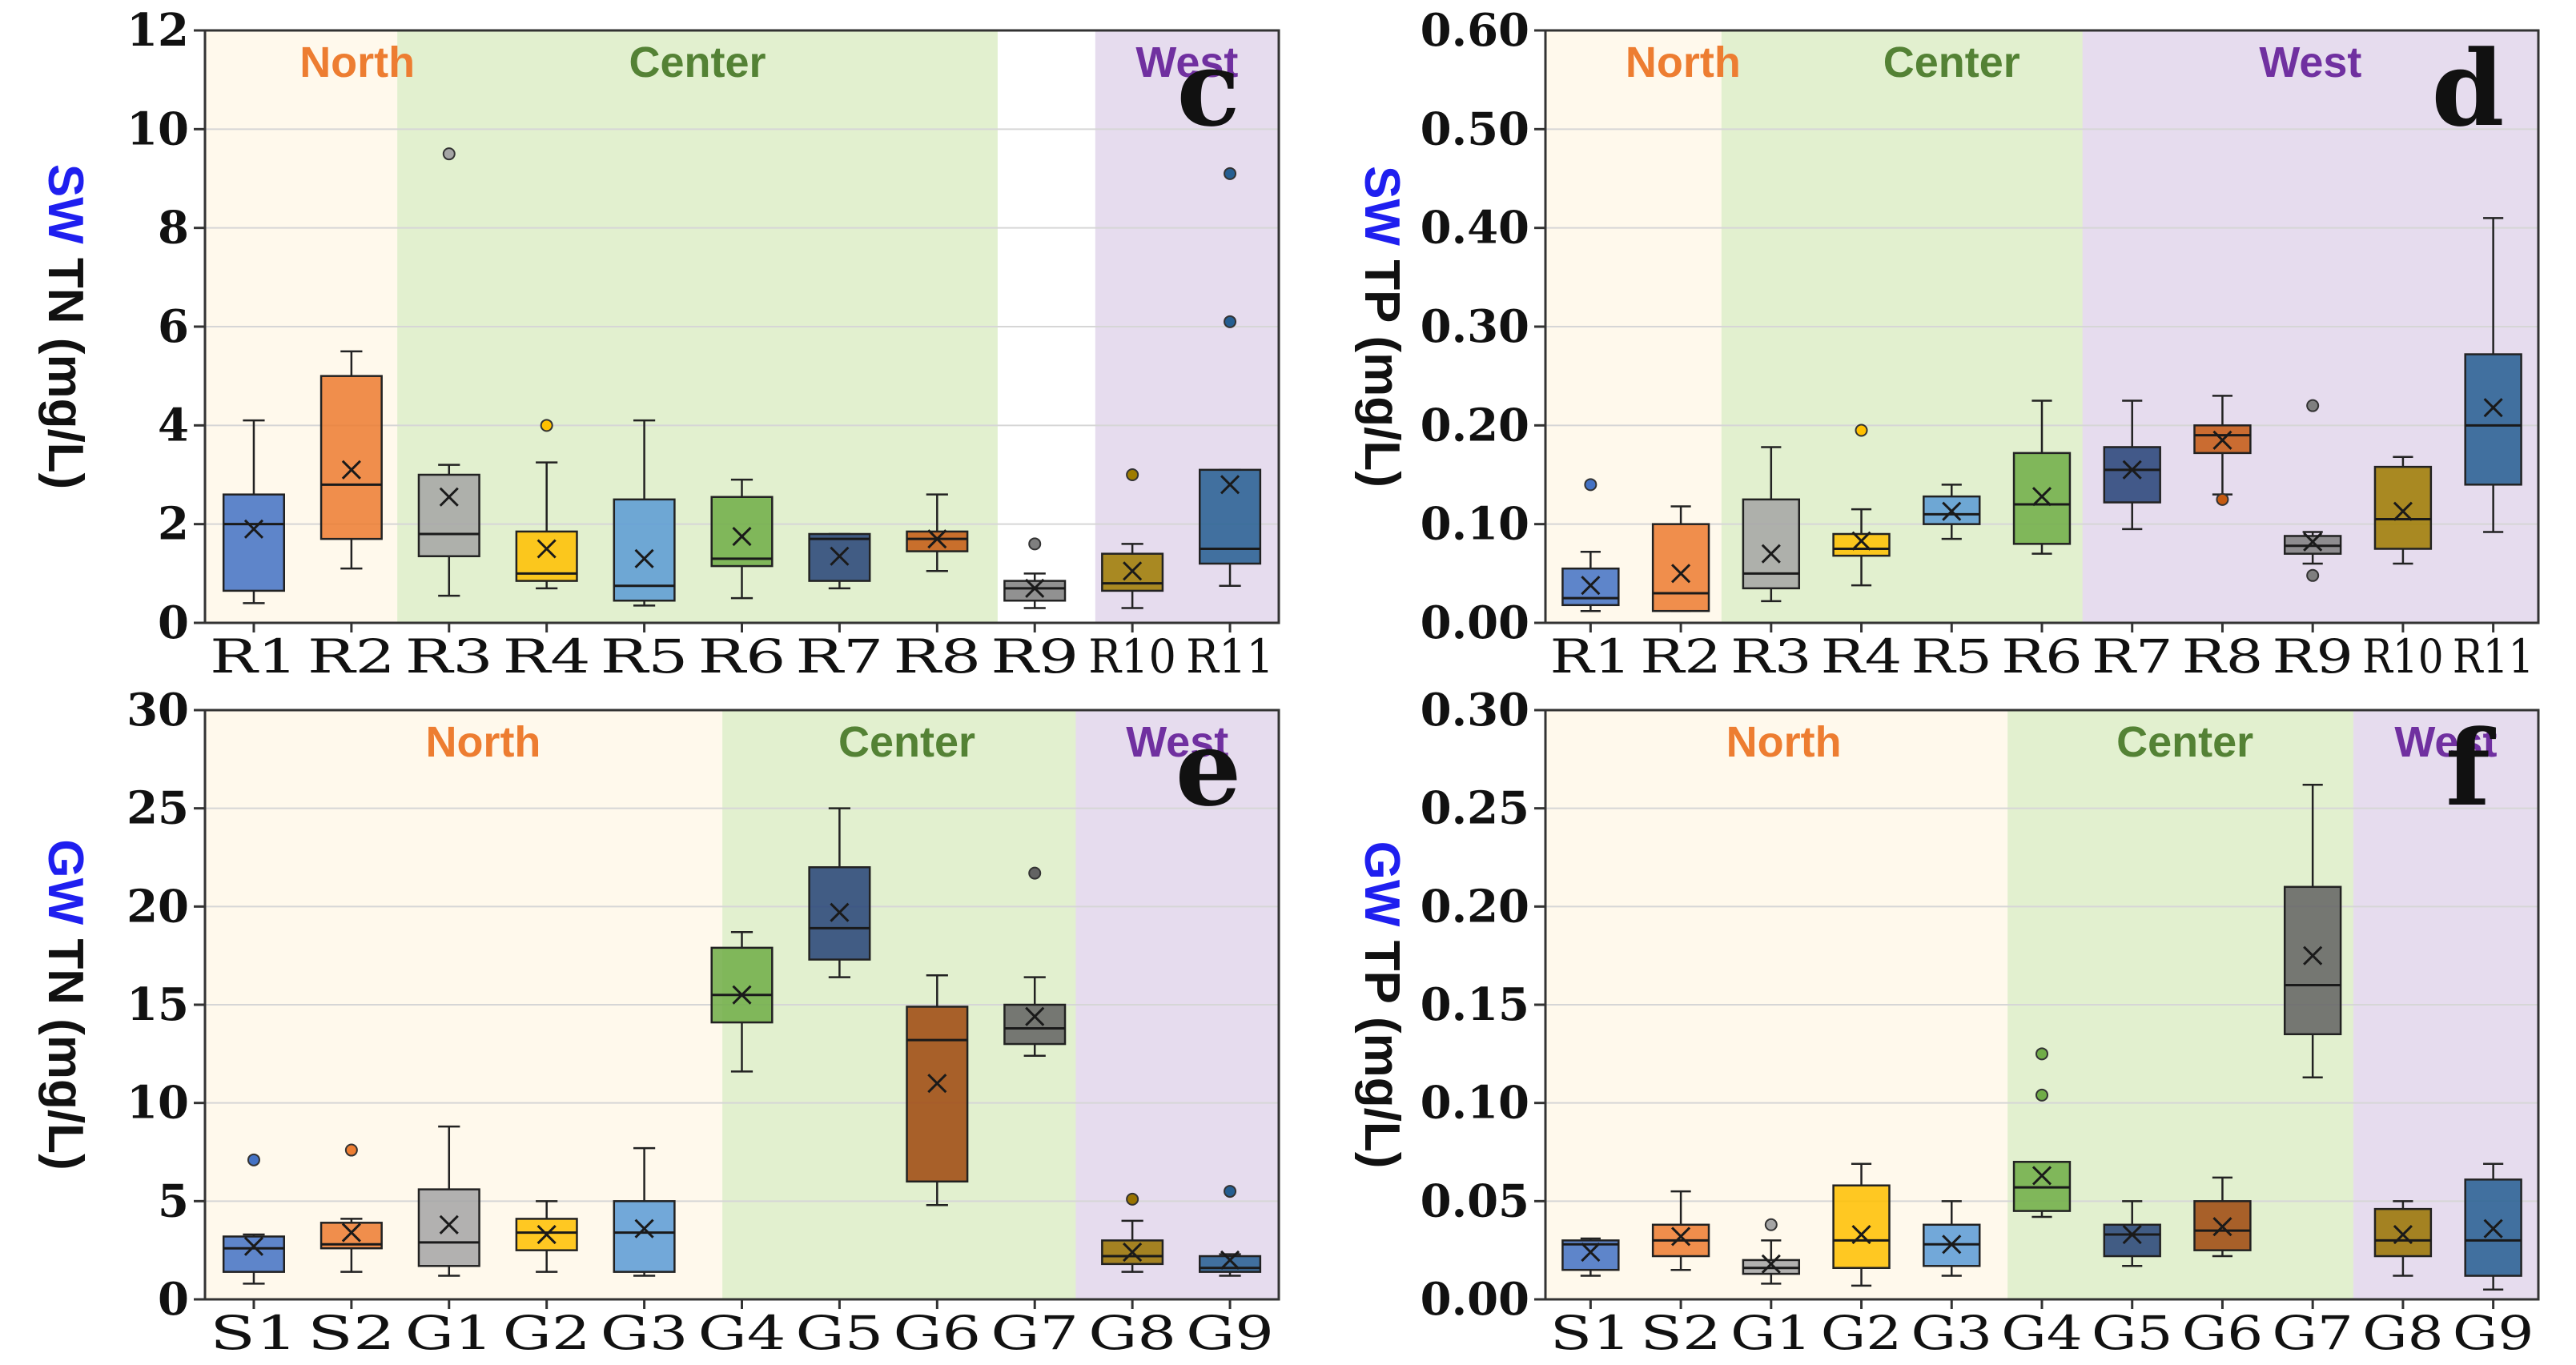 This screenshot has width=2576, height=1365. Describe the element at coordinates (1381, 212) in the screenshot. I see `y-axis-label-prefix: SW` at that location.